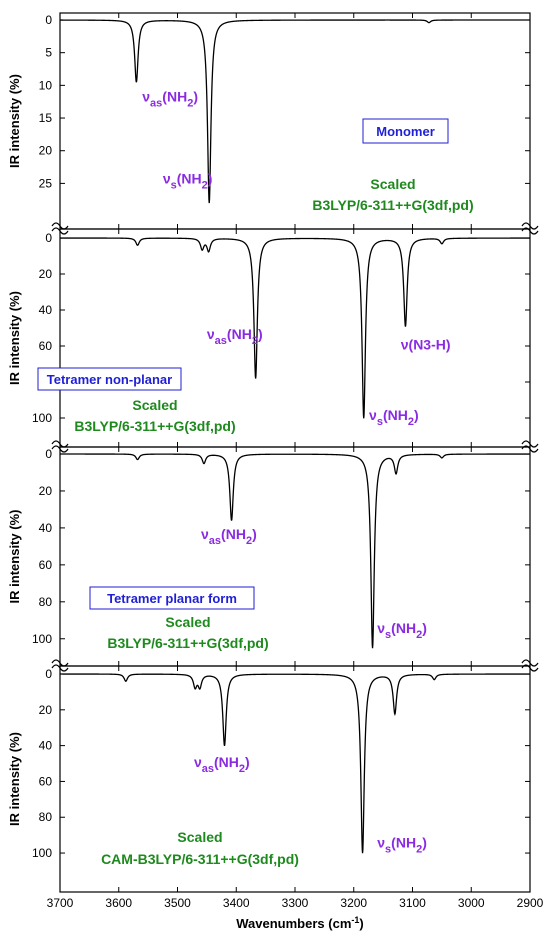  Describe the element at coordinates (426, 345) in the screenshot. I see `peak-annotation: ν(N3-H)` at that location.